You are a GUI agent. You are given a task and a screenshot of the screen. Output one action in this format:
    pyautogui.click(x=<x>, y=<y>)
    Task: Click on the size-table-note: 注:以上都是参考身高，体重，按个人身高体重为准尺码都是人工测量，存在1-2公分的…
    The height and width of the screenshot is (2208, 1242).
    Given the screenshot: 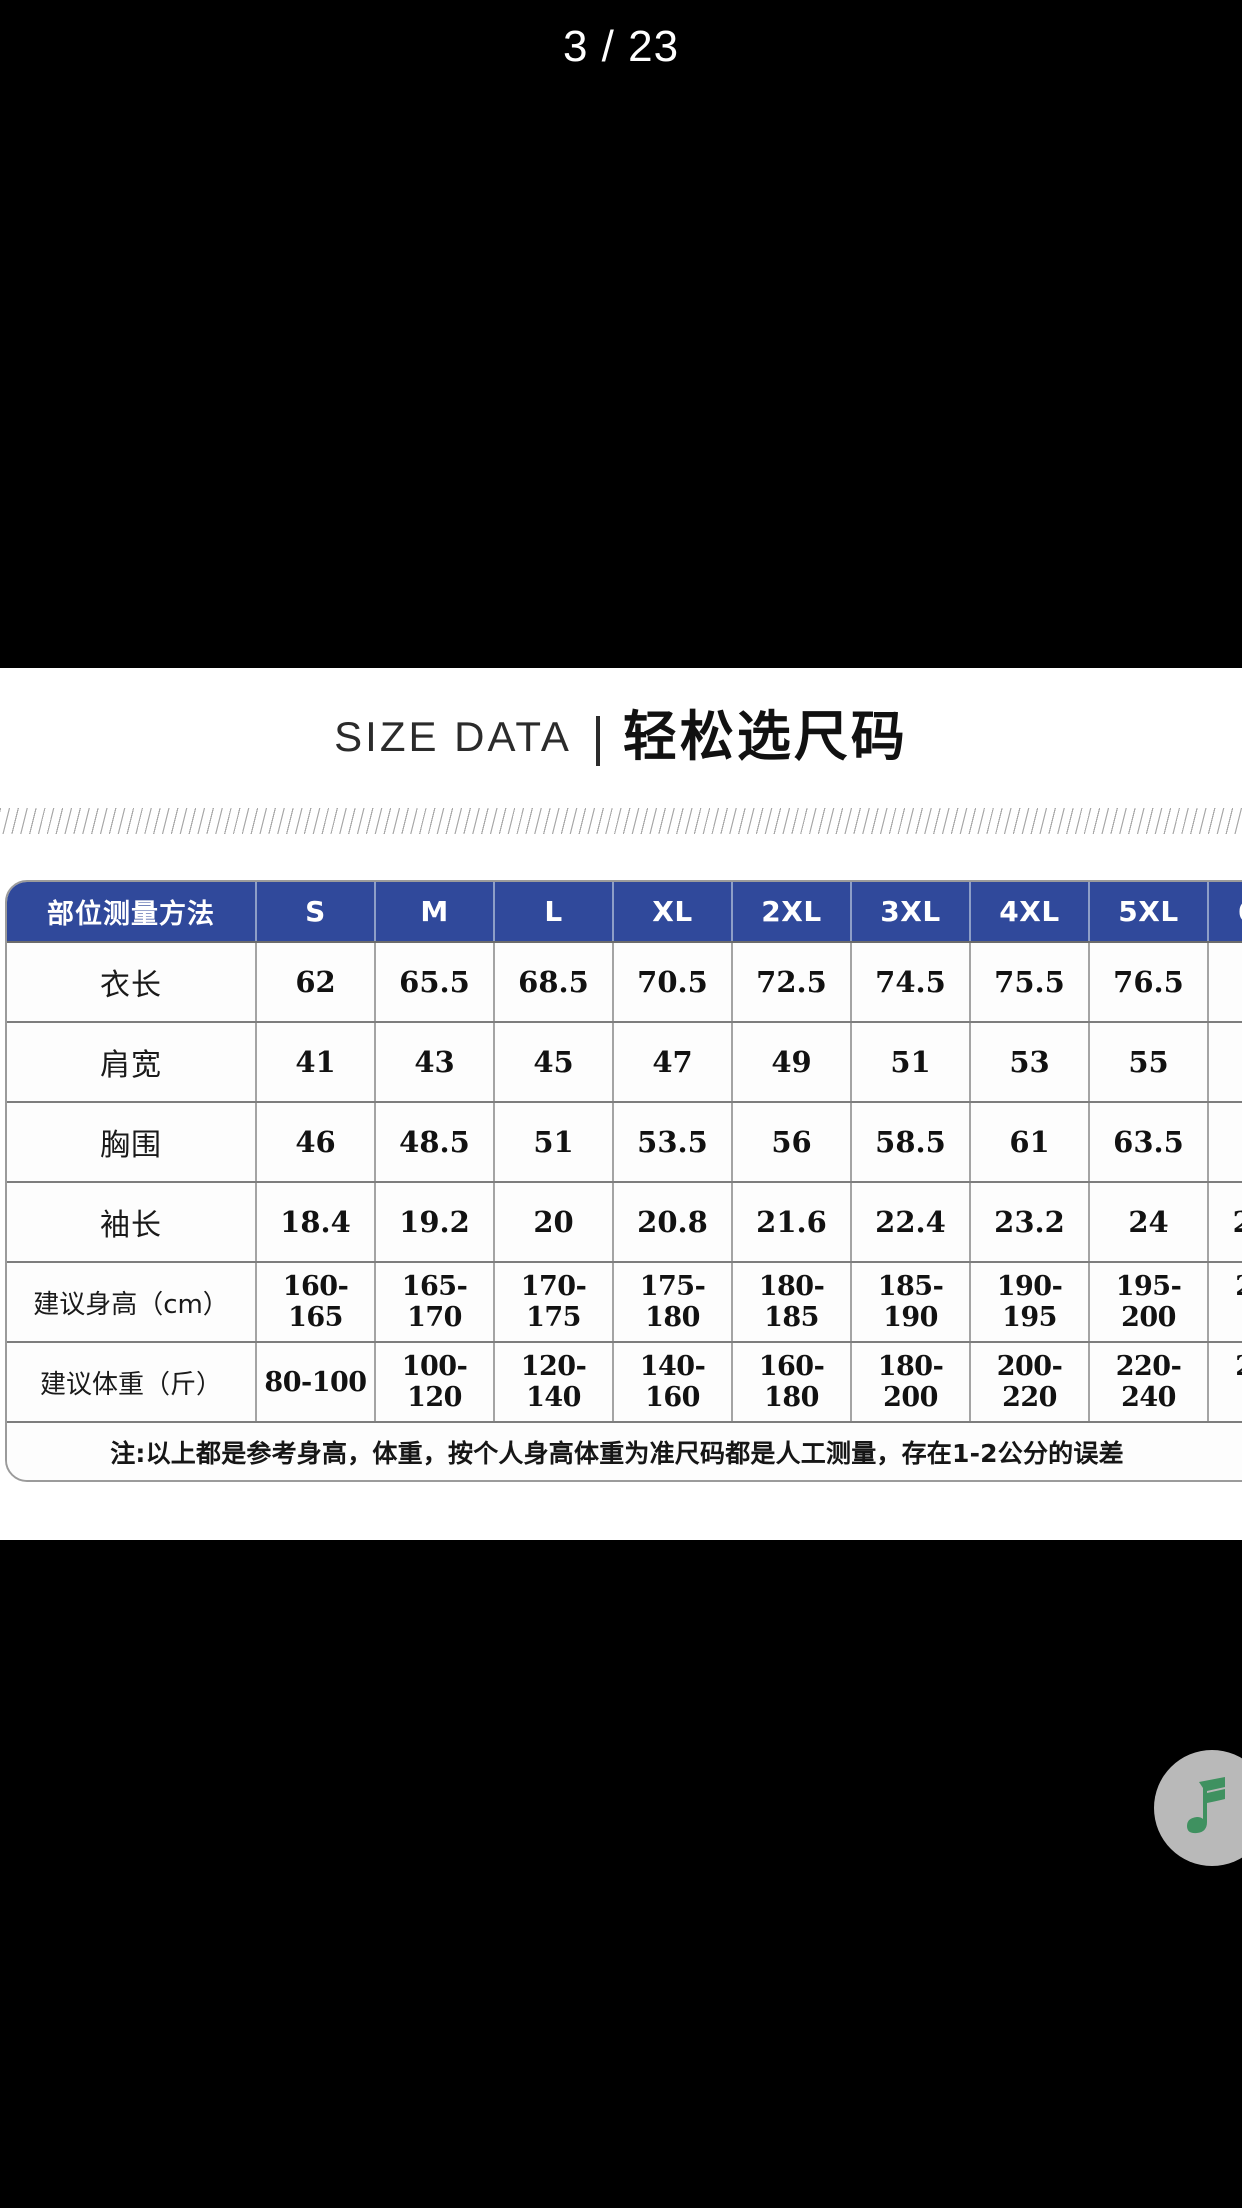 What is the action you would take?
    pyautogui.click(x=624, y=1450)
    